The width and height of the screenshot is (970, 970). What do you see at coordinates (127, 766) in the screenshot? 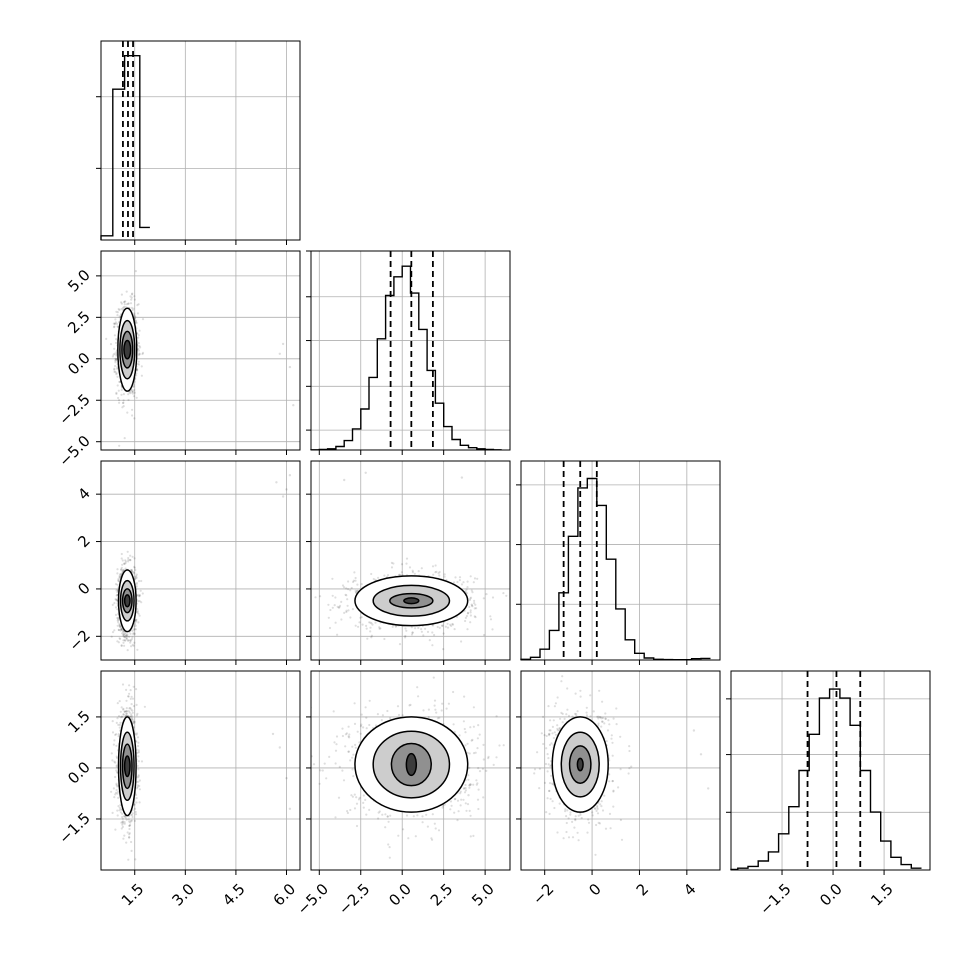
I see `contour-line` at bounding box center [127, 766].